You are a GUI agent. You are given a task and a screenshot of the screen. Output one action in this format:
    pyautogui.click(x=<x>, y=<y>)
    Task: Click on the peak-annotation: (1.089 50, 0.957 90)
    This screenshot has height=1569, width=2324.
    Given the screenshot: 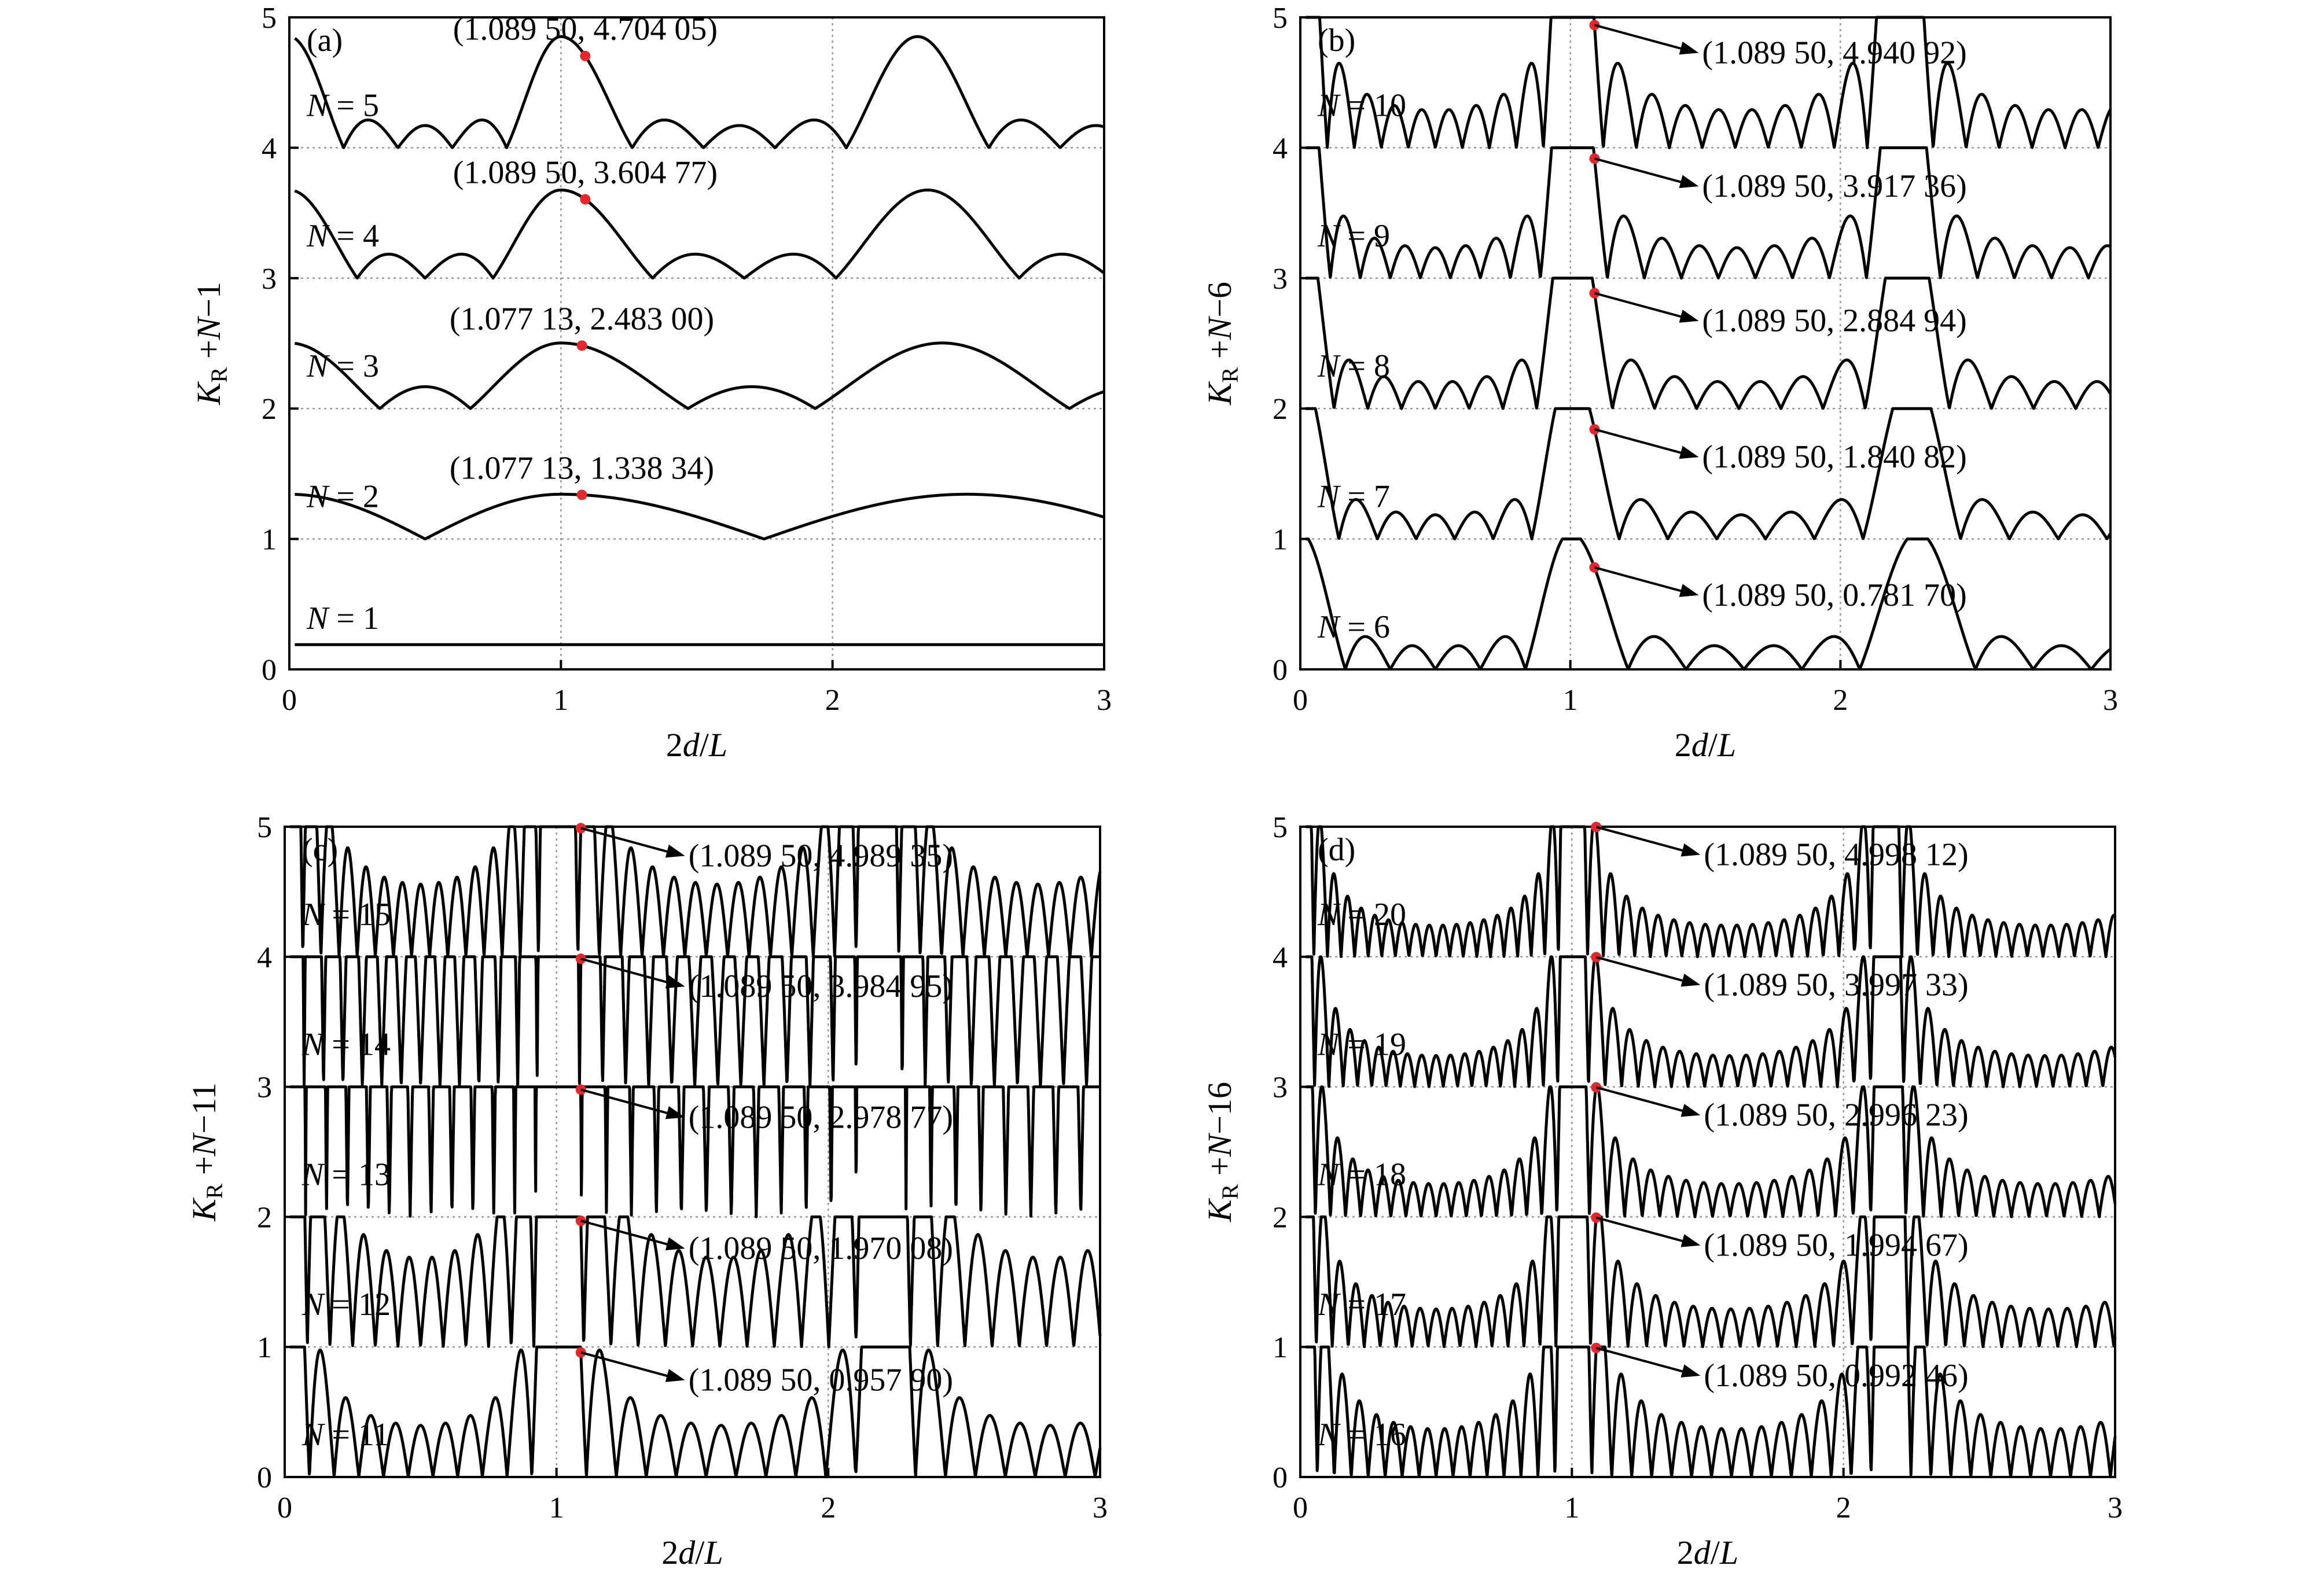 What is the action you would take?
    pyautogui.click(x=821, y=1380)
    